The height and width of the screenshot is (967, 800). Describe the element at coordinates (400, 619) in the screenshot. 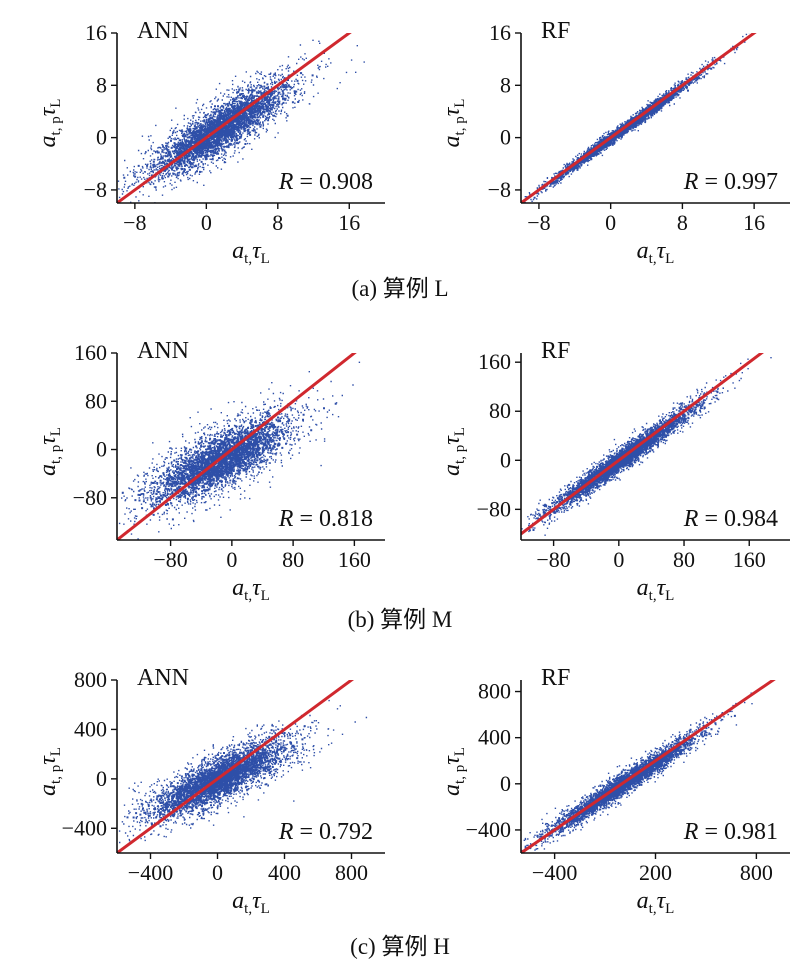

I see `caption-b: (b) 算例 M` at that location.